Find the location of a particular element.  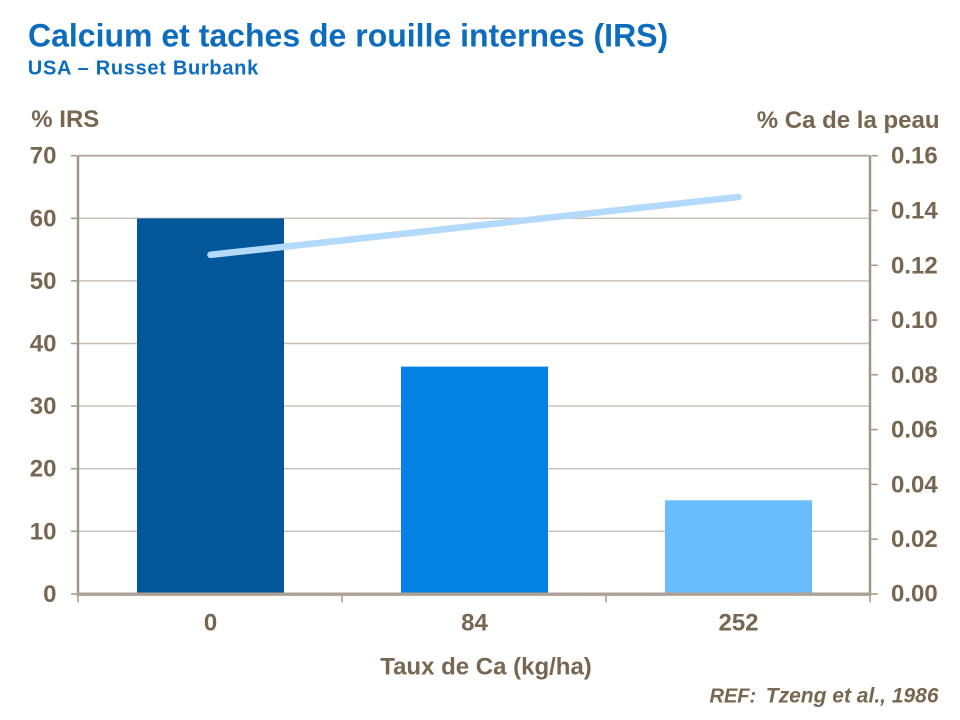

svg-text: 0.14 is located at coordinates (914, 211).